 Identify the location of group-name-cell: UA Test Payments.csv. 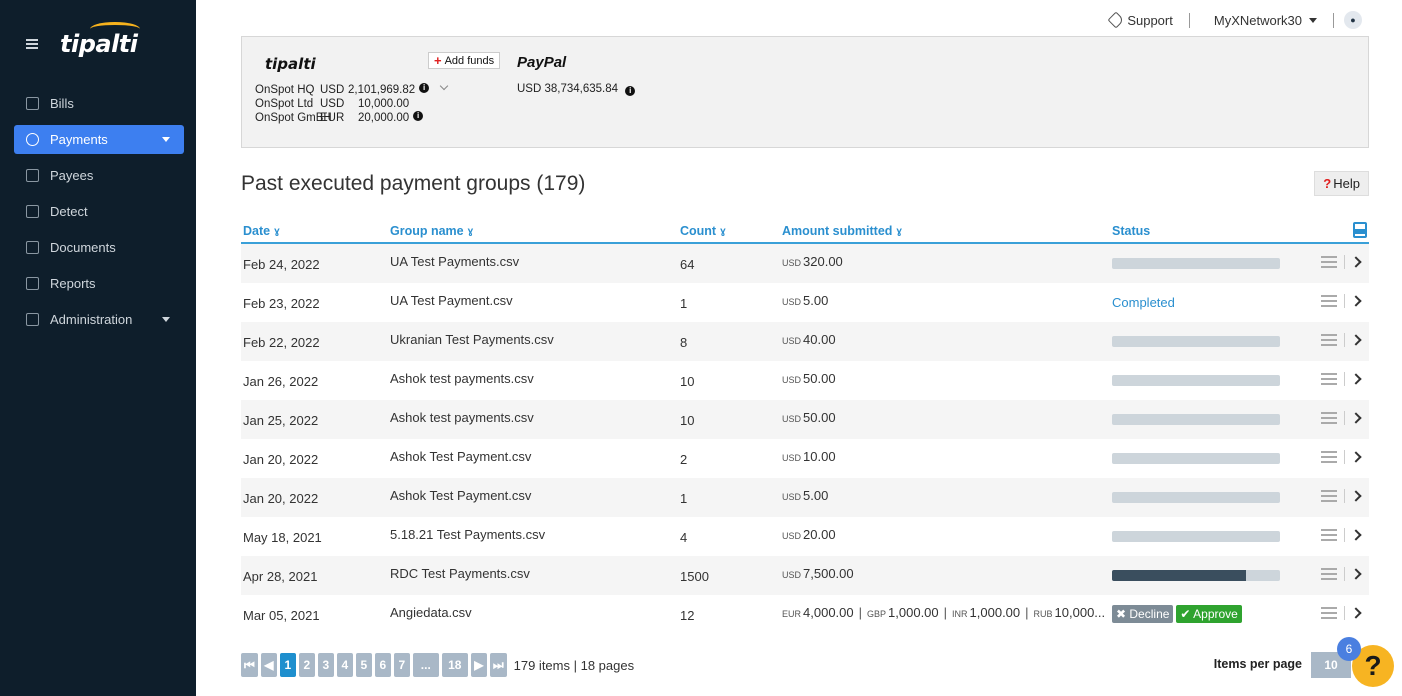
(455, 261).